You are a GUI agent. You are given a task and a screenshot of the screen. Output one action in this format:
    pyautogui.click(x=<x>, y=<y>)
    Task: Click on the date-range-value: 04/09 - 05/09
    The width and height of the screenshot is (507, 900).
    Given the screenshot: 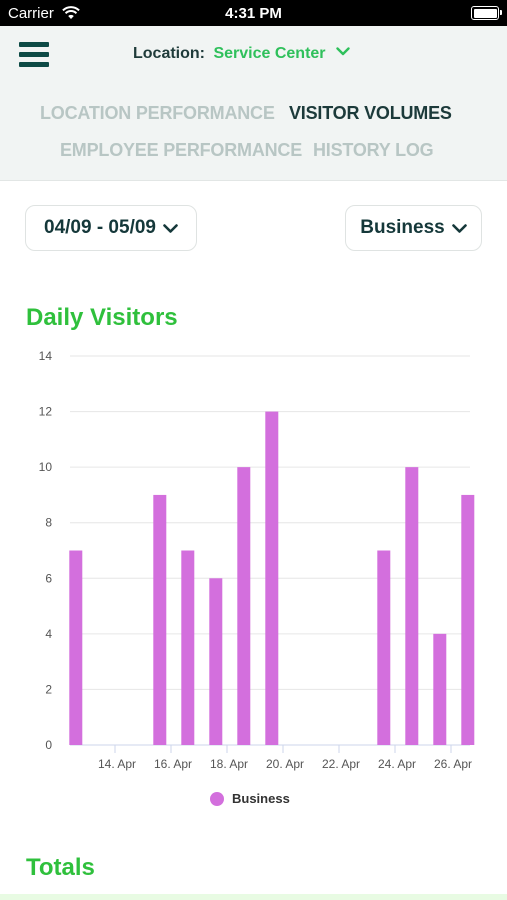 What is the action you would take?
    pyautogui.click(x=100, y=227)
    